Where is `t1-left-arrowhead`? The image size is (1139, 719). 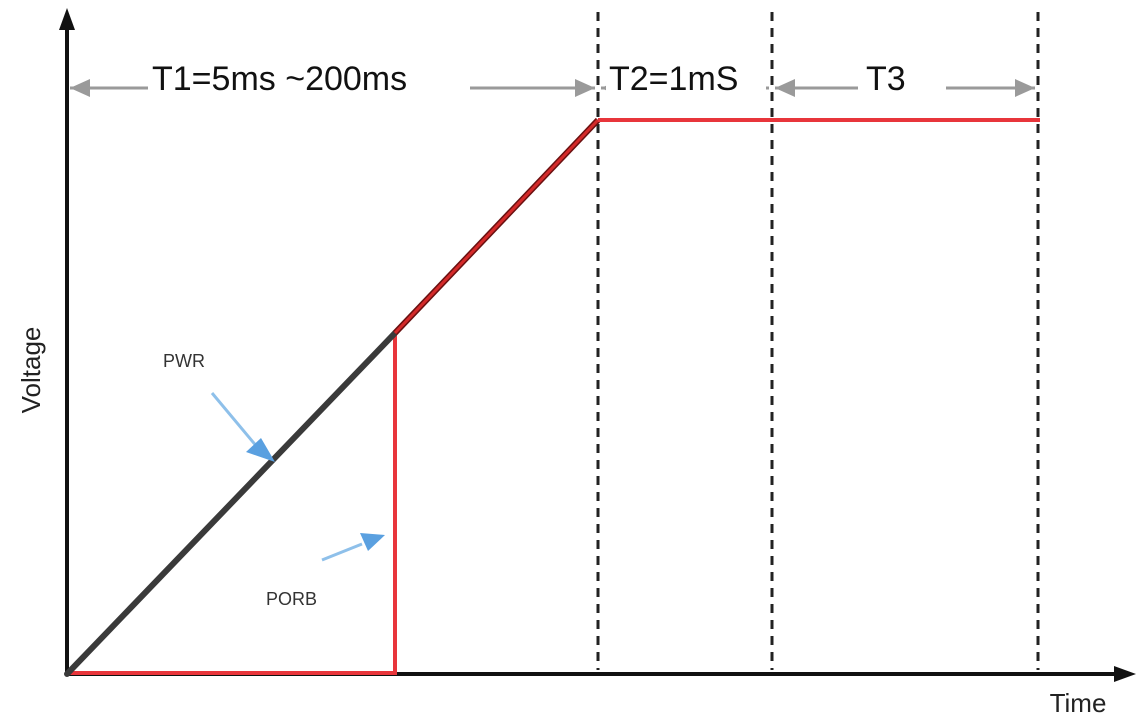 t1-left-arrowhead is located at coordinates (80, 88).